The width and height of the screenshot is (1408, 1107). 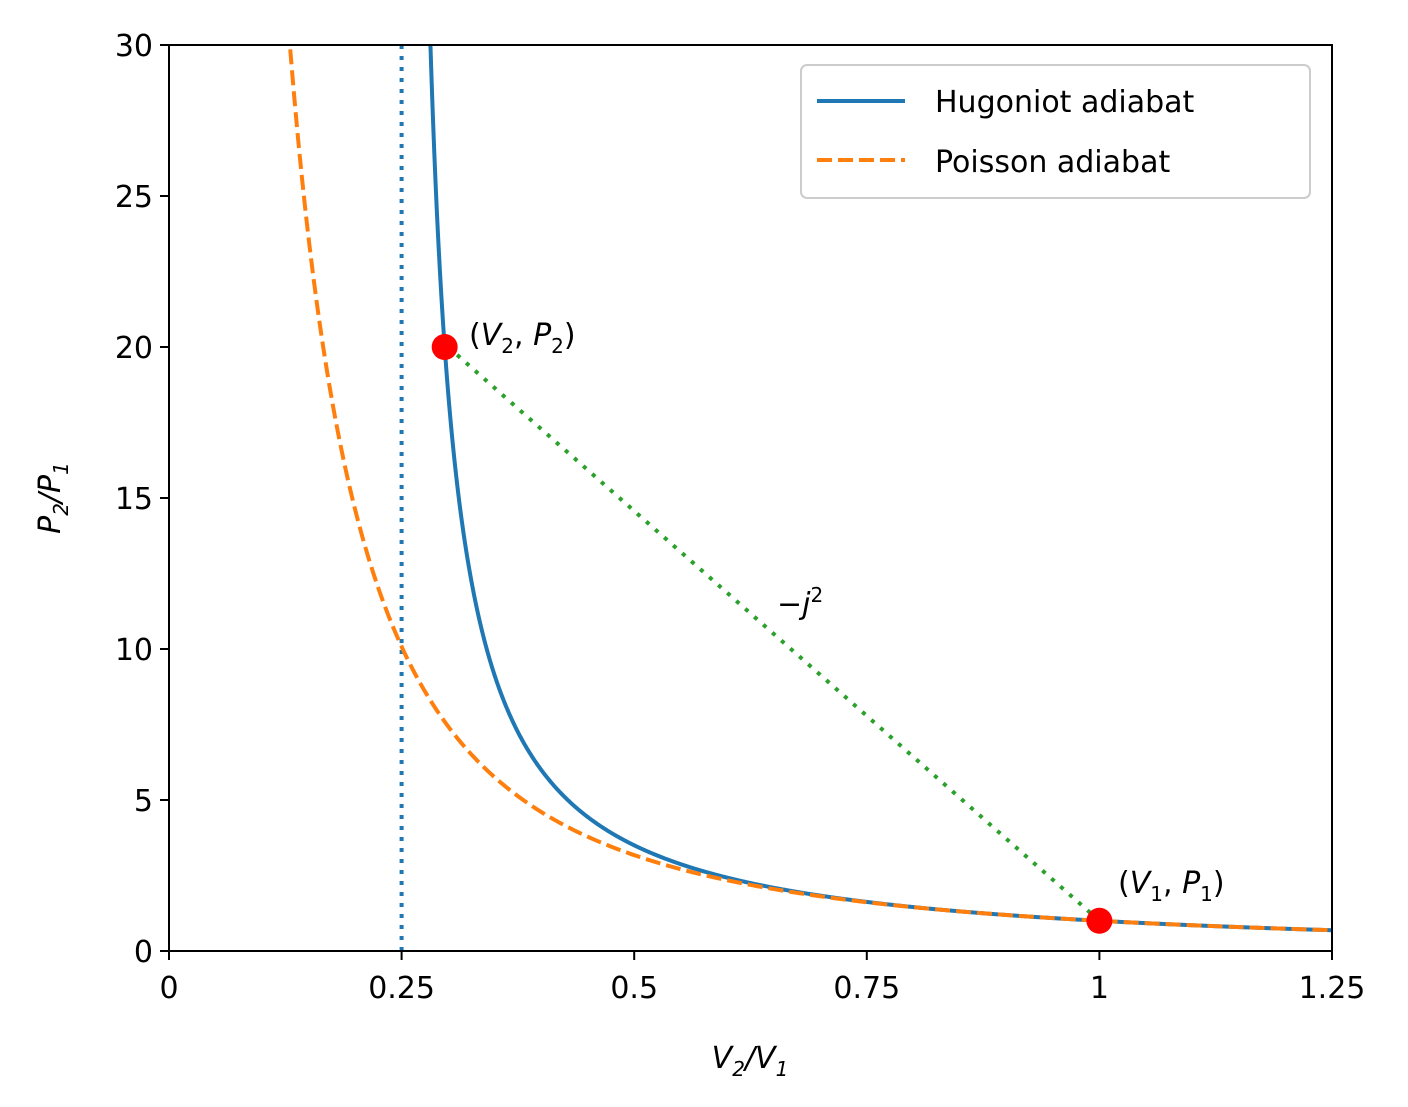 I want to click on point-v2-p2, so click(x=444, y=347).